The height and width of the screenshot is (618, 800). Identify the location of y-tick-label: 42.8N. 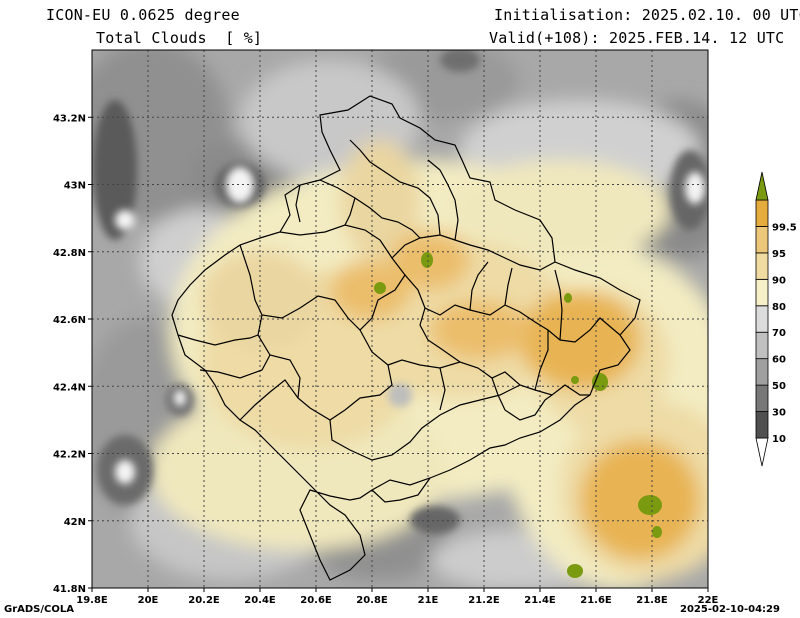
(69, 253).